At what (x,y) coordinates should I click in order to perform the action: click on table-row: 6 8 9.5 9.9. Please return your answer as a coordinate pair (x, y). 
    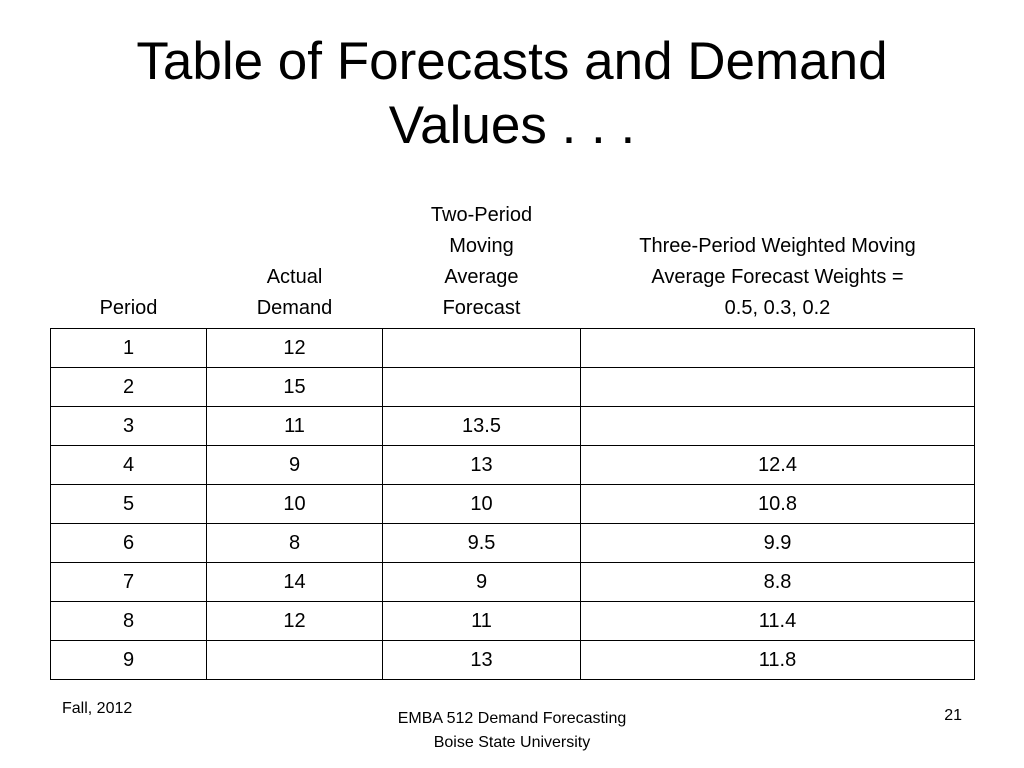
    Looking at the image, I should click on (512, 543).